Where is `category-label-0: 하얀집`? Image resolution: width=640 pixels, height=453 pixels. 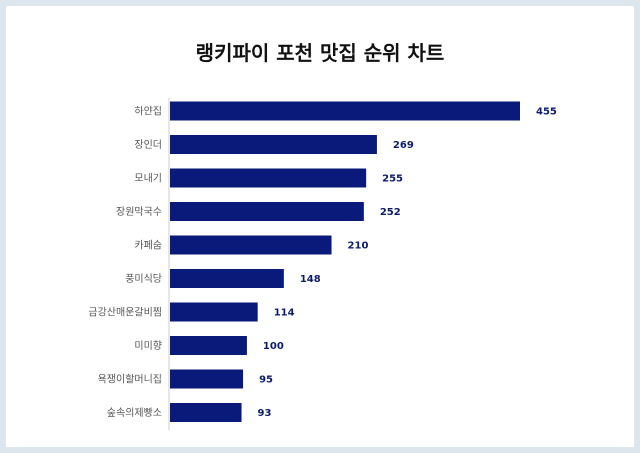
category-label-0: 하얀집 is located at coordinates (148, 111).